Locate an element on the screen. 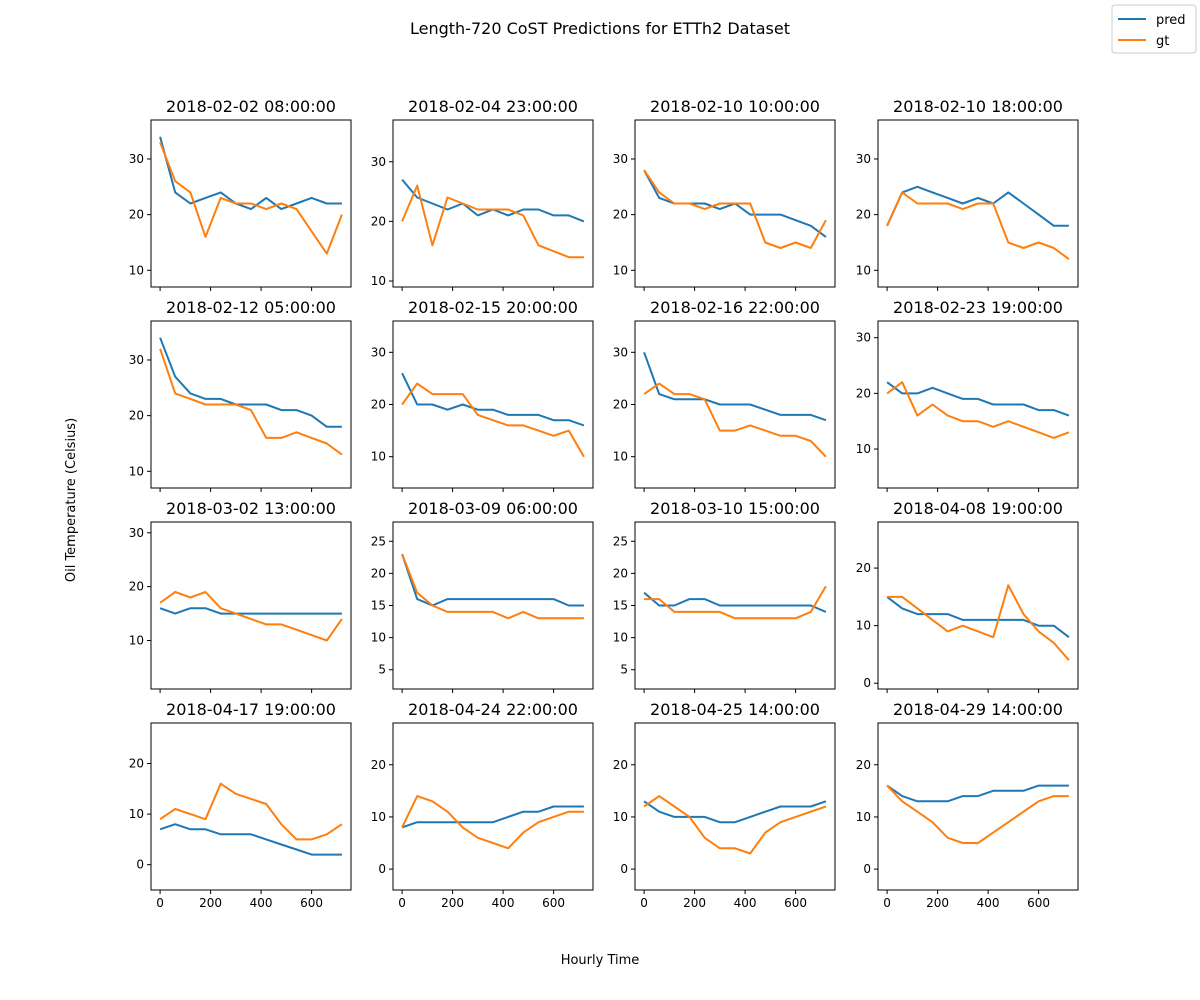  subplot-title: 2018-04-17 19:00:00 is located at coordinates (251, 709).